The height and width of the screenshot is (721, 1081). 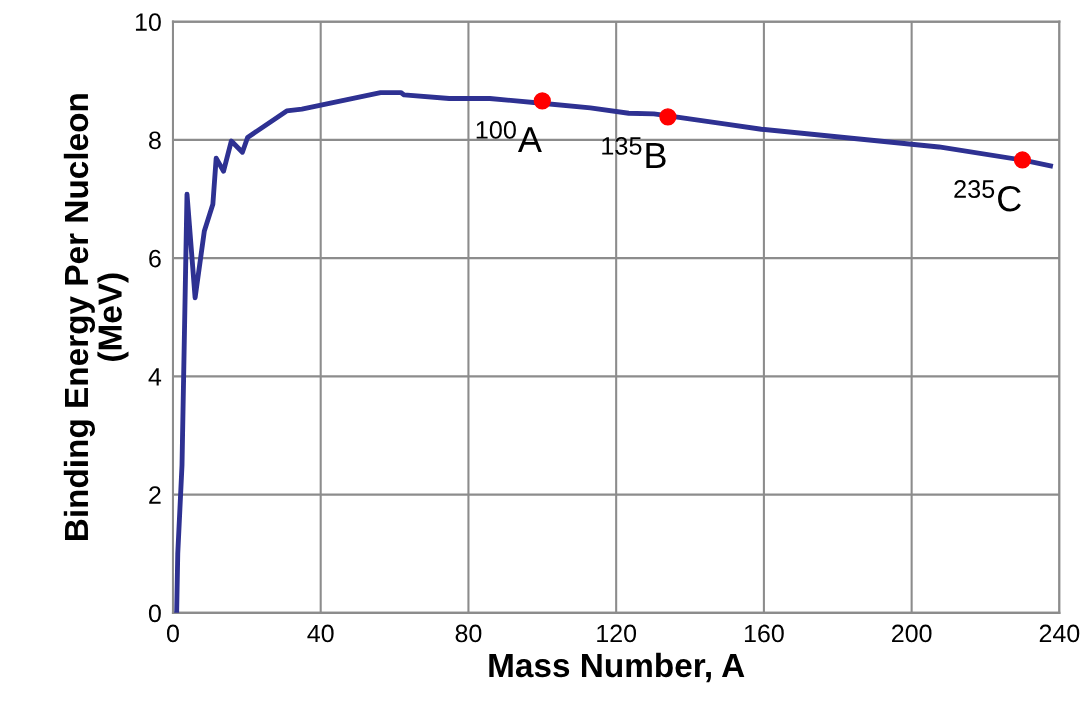 What do you see at coordinates (155, 377) in the screenshot?
I see `y-tick-label: 4` at bounding box center [155, 377].